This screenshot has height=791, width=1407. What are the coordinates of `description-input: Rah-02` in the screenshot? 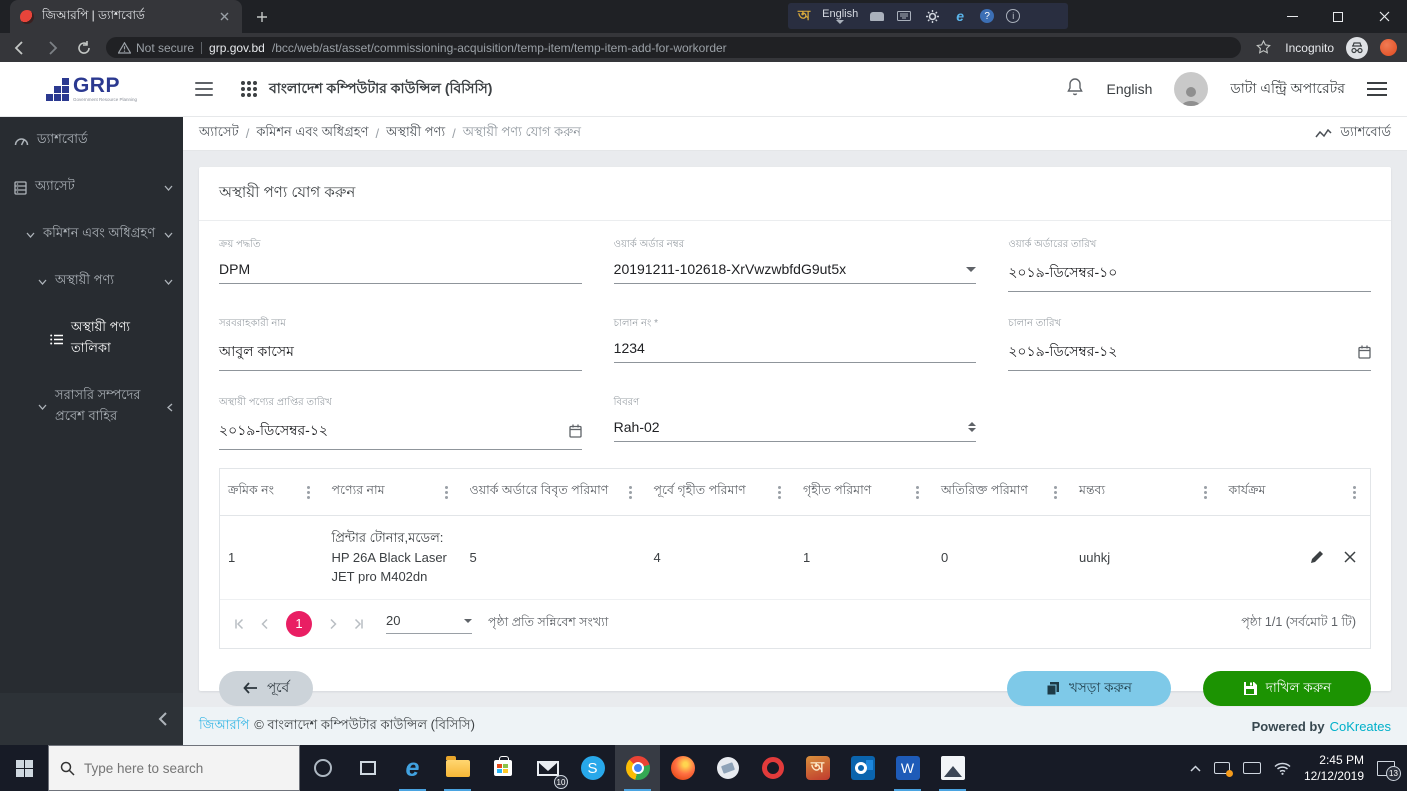 It's located at (795, 430).